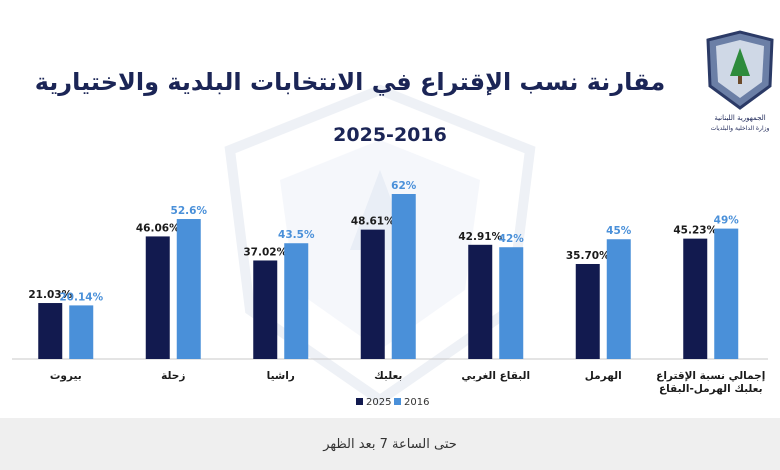  I want to click on data-label-2016-4: 42%, so click(512, 239).